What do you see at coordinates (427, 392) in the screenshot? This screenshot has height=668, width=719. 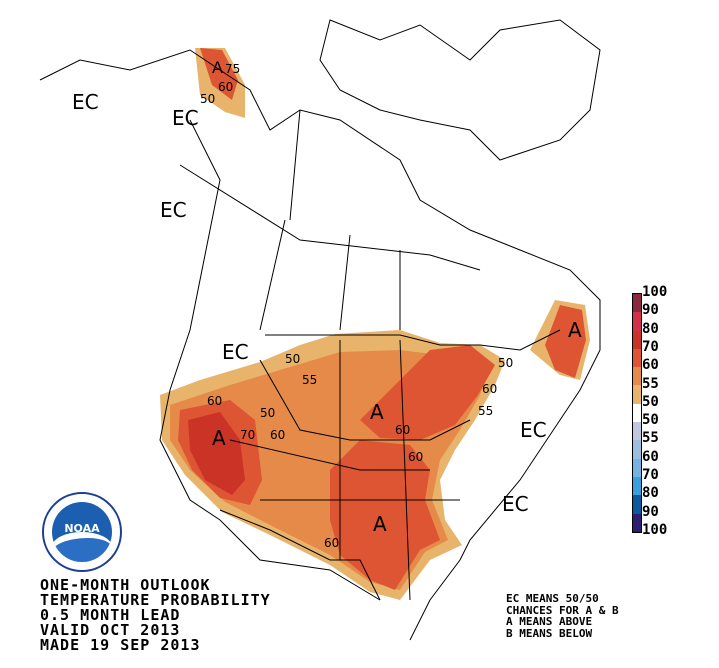 I see `contour-60-midwest` at bounding box center [427, 392].